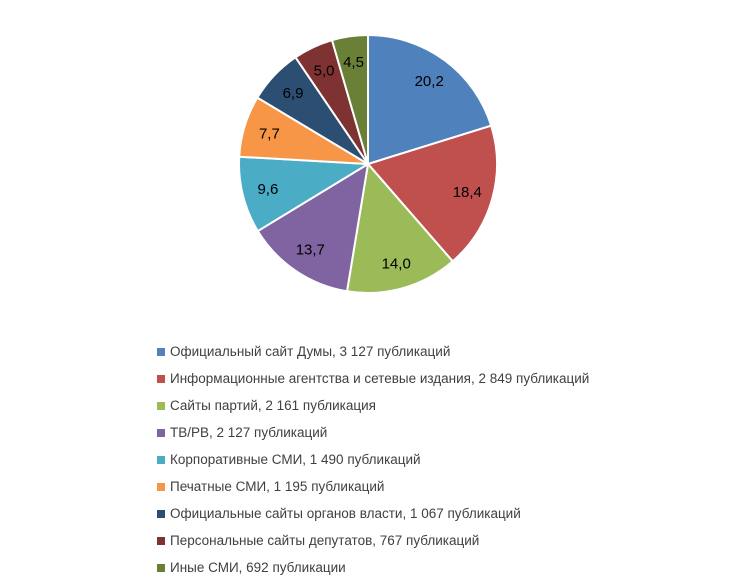 This screenshot has width=734, height=581. What do you see at coordinates (373, 567) in the screenshot?
I see `legend-item: Иные СМИ, 692 публикации` at bounding box center [373, 567].